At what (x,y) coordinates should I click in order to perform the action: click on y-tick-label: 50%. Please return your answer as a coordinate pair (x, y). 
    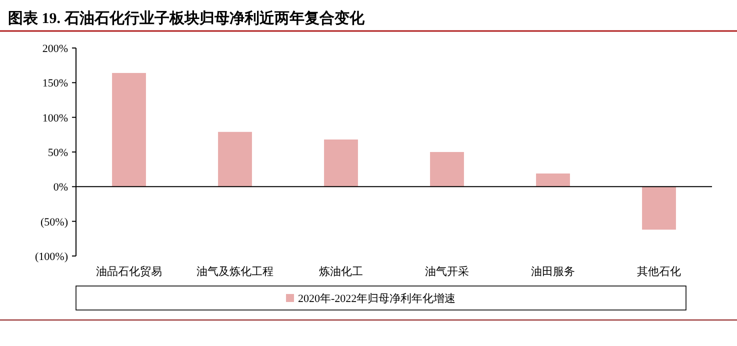
    Looking at the image, I should click on (58, 153).